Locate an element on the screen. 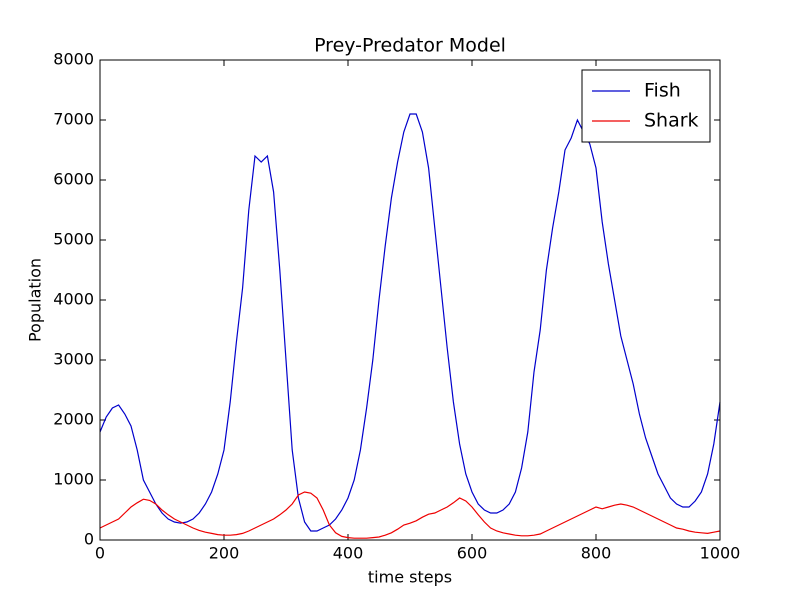  x-tick-label: 800 is located at coordinates (596, 553).